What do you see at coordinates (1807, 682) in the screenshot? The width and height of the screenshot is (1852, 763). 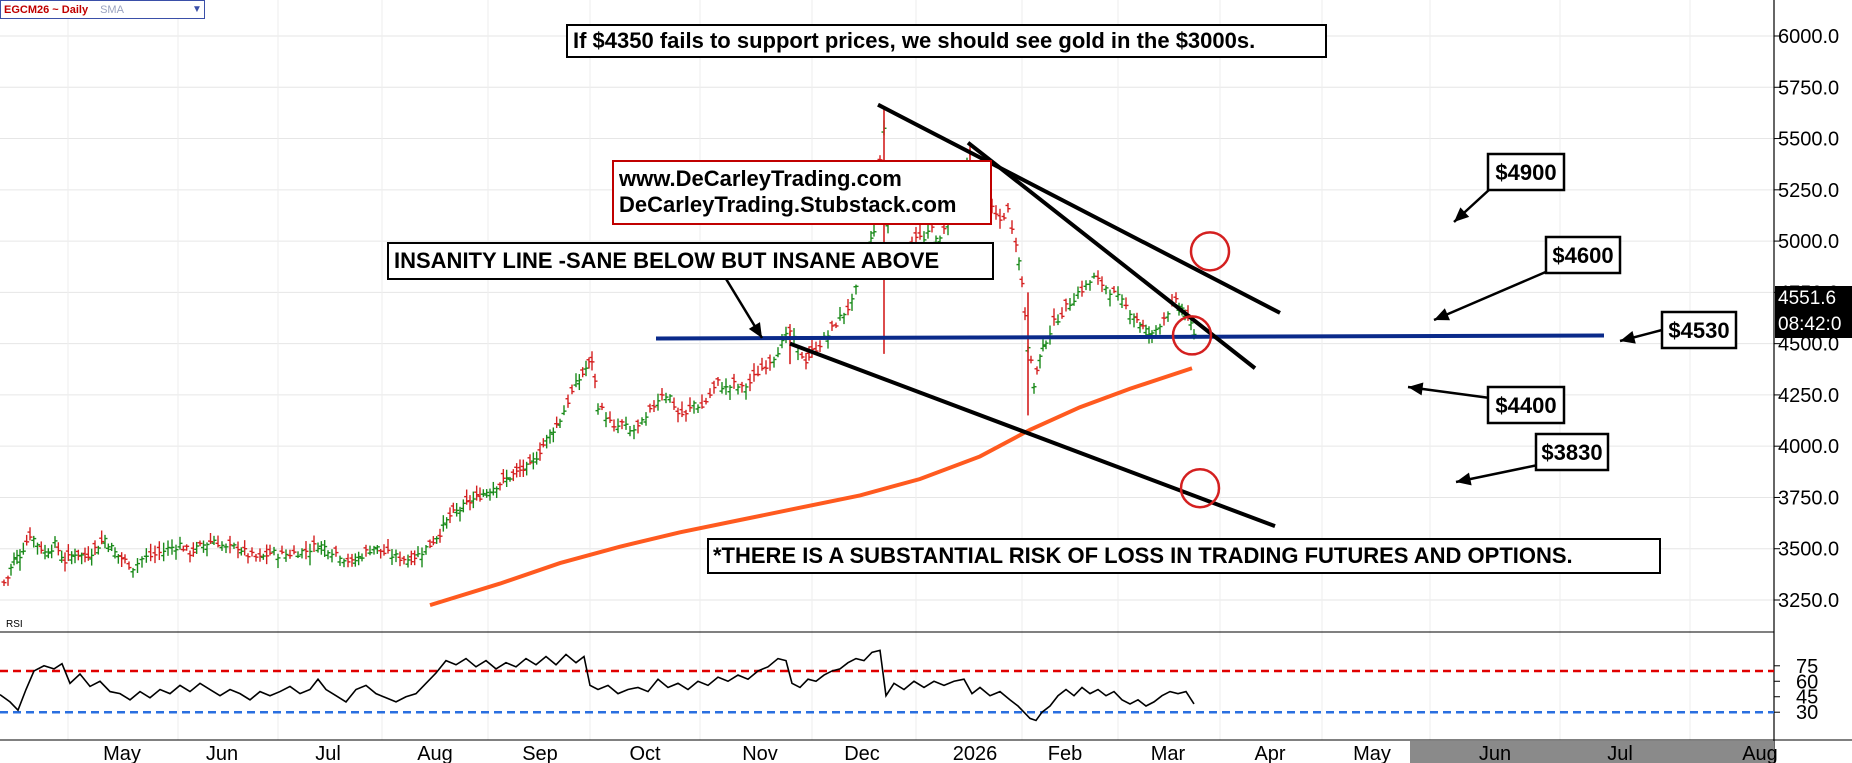 I see `rsi-tick-label: 60` at bounding box center [1807, 682].